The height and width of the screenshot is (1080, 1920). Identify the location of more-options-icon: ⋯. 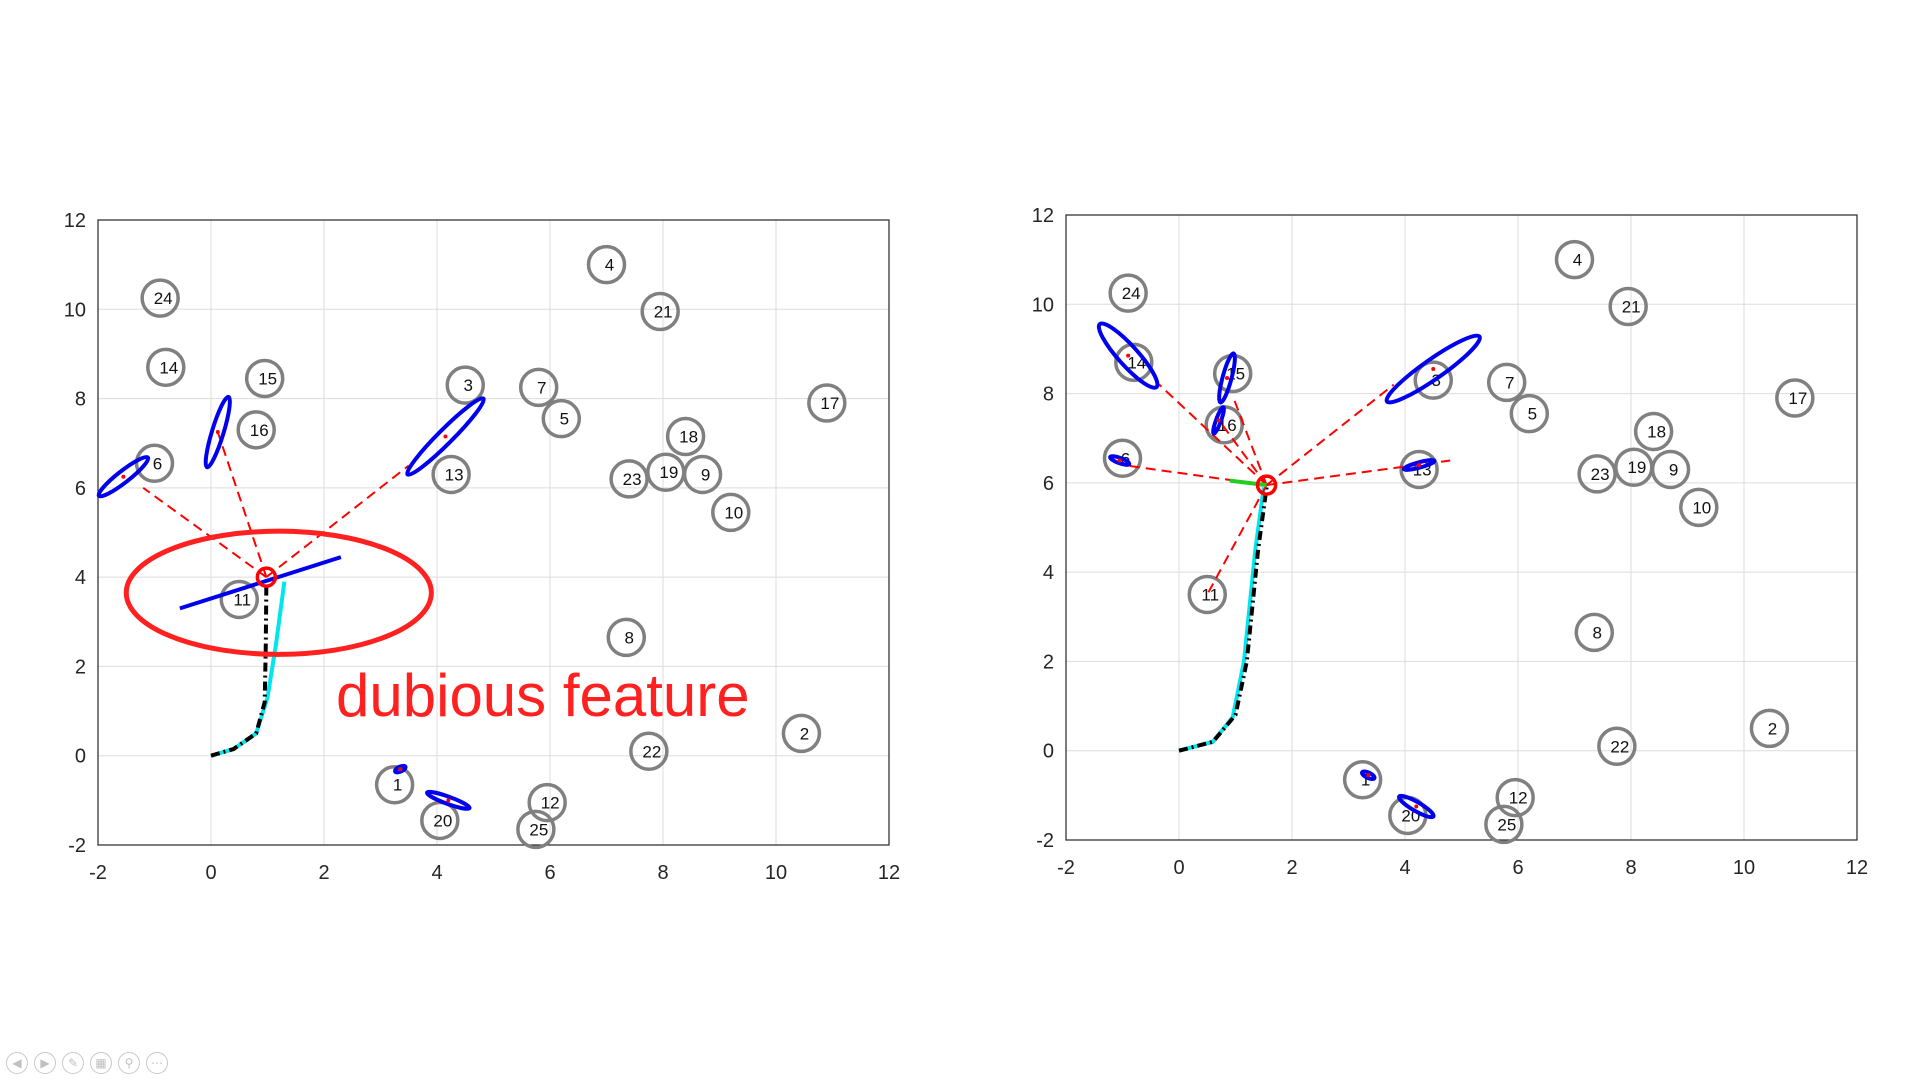
(157, 1063).